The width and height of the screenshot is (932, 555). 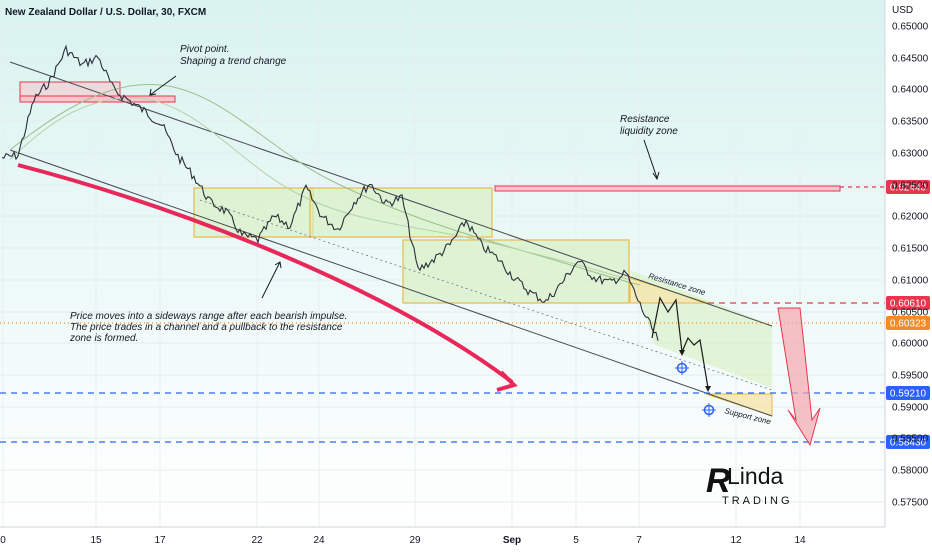 What do you see at coordinates (910, 90) in the screenshot?
I see `y-tick-label: 0.64000` at bounding box center [910, 90].